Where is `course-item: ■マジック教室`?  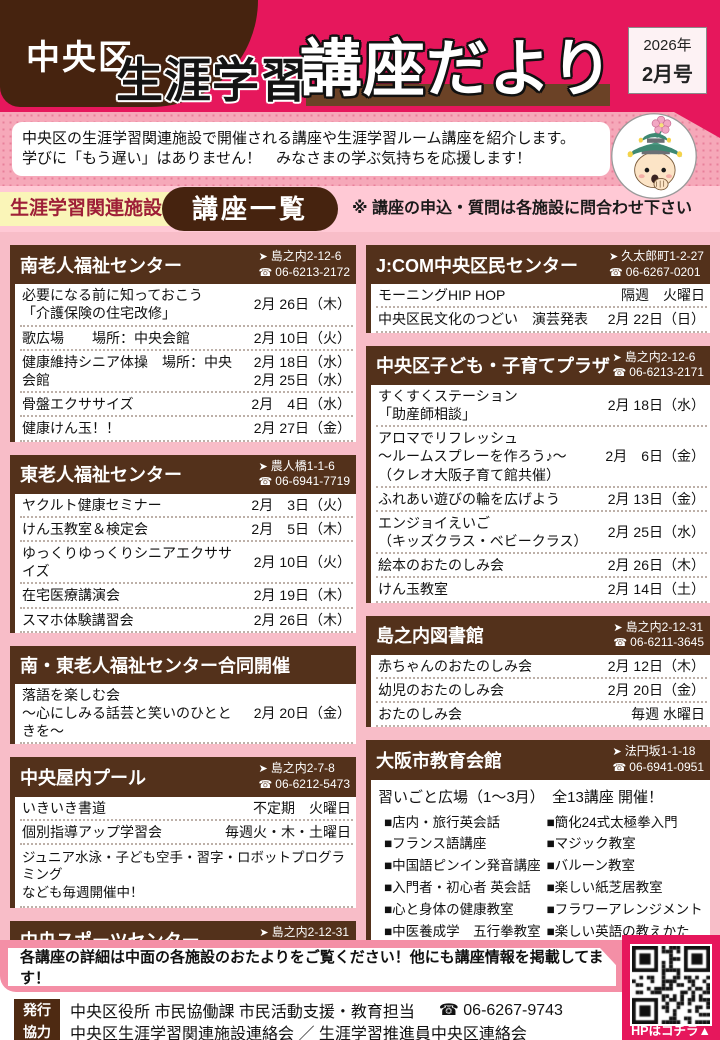 course-item: ■マジック教室 is located at coordinates (591, 844).